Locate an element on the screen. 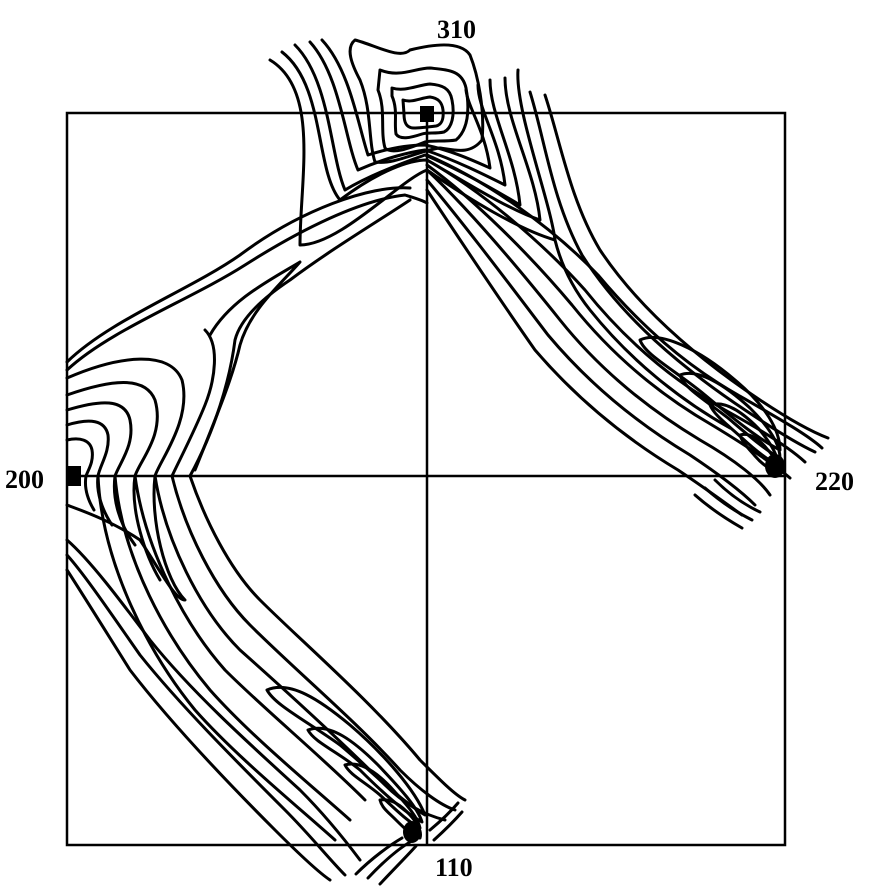 This screenshot has height=888, width=870. label-110: 110 is located at coordinates (454, 867).